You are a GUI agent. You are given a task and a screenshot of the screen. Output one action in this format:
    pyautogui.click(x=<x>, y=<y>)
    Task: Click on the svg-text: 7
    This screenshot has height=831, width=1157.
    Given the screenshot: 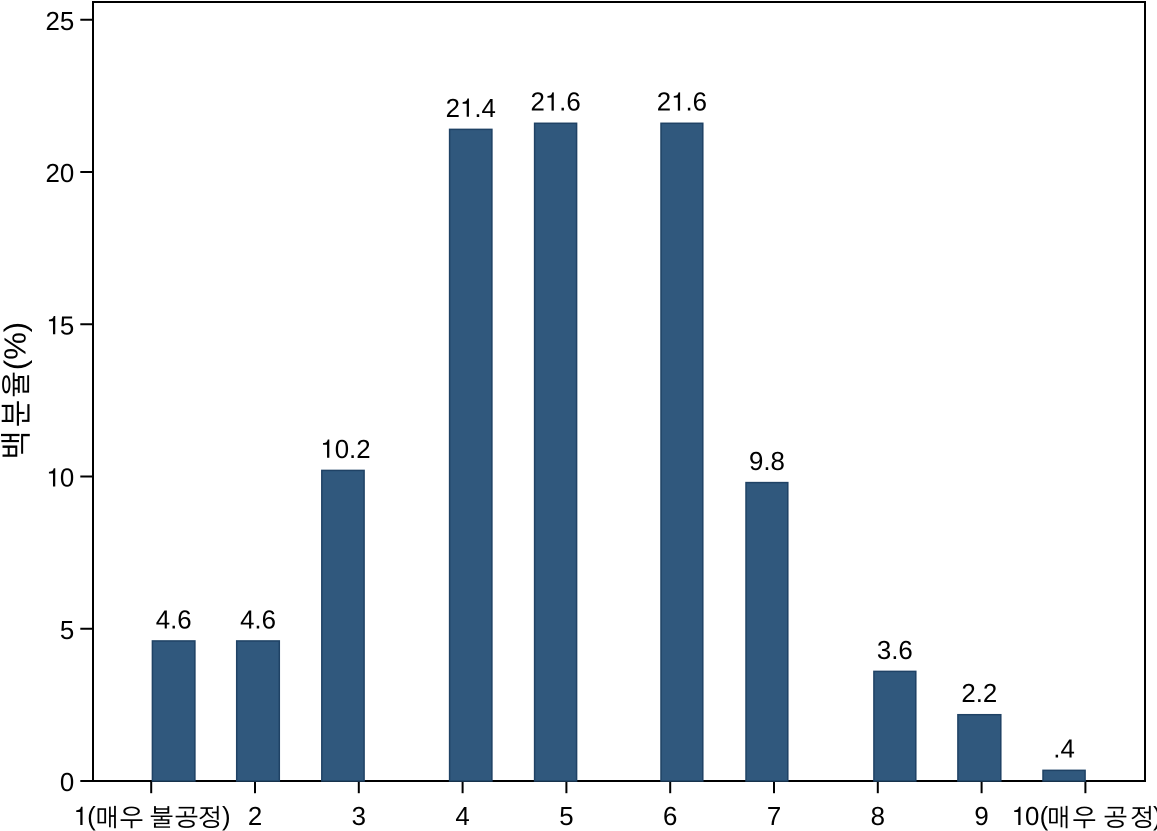 What is the action you would take?
    pyautogui.click(x=774, y=817)
    